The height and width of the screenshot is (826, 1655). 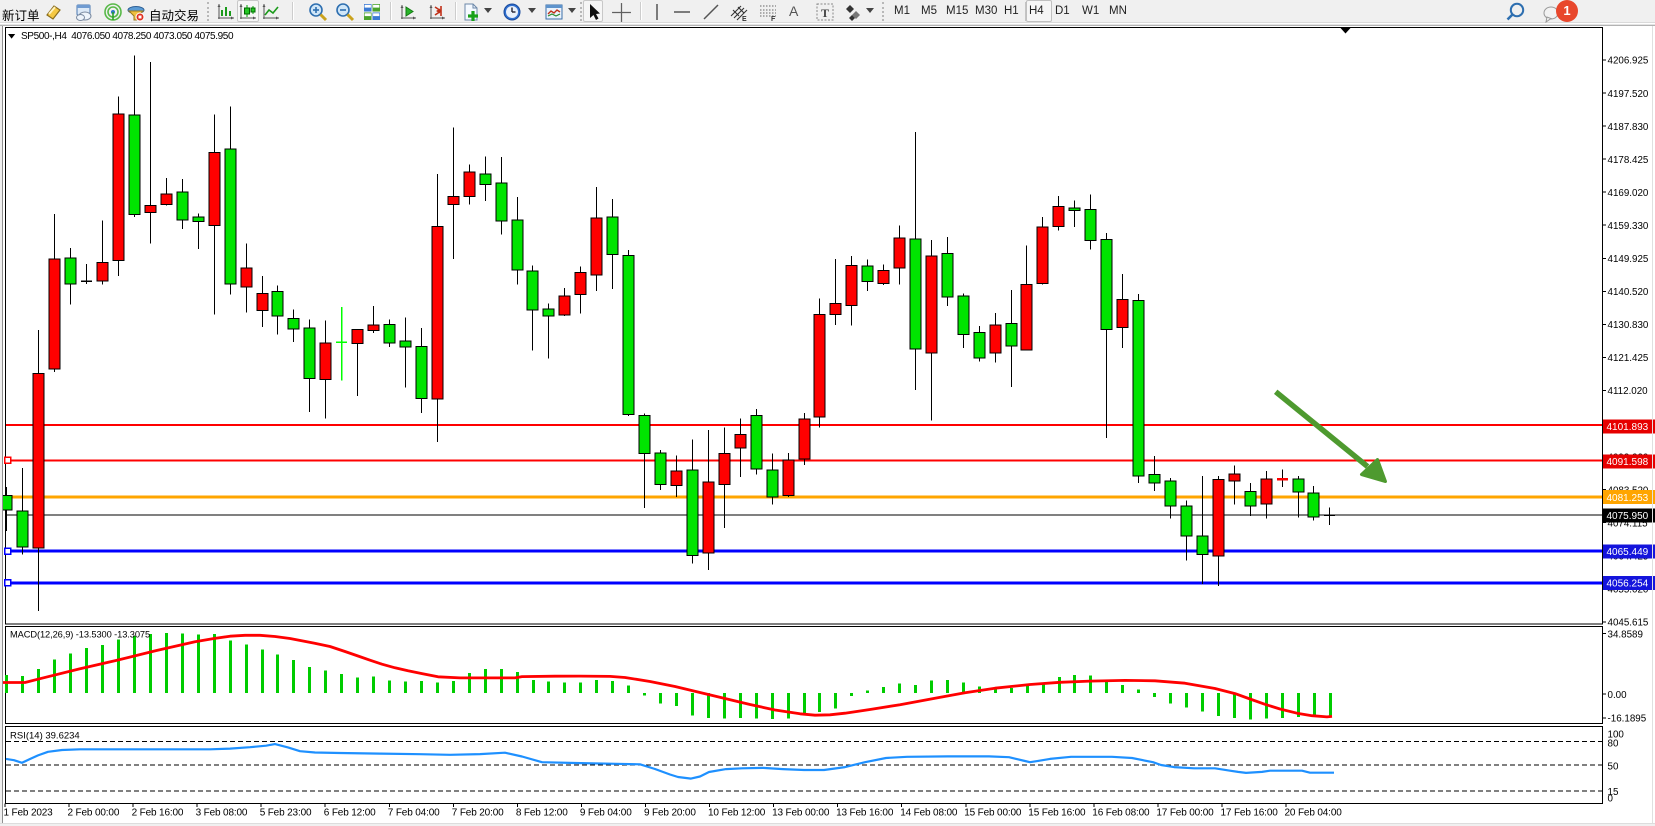 What do you see at coordinates (606, 813) in the screenshot?
I see `svg-text: 9 Feb 04:00` at bounding box center [606, 813].